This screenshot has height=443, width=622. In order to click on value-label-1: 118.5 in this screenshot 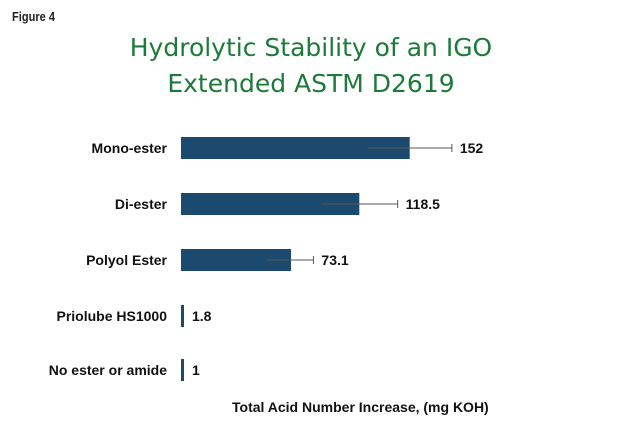, I will do `click(423, 204)`.